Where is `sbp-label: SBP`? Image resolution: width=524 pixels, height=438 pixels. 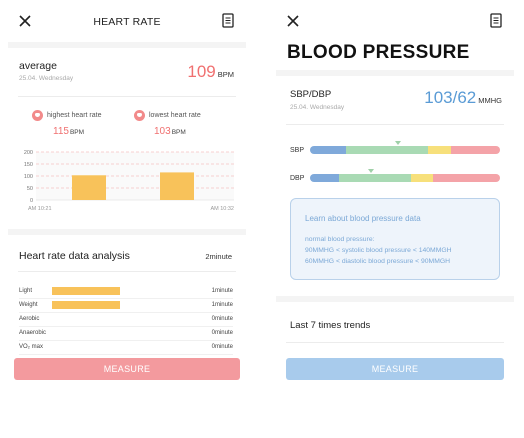 sbp-label: SBP is located at coordinates (297, 150).